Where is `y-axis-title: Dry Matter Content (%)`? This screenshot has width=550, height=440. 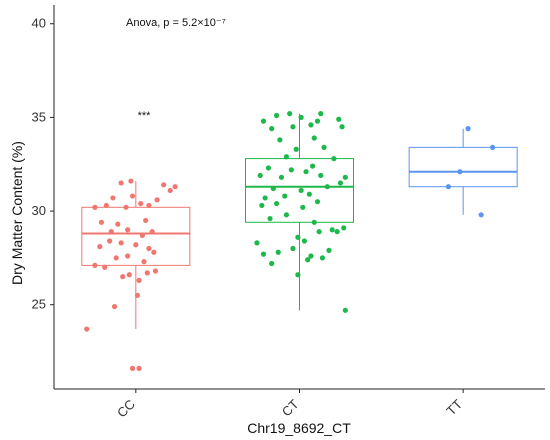
y-axis-title: Dry Matter Content (%) is located at coordinates (17, 213).